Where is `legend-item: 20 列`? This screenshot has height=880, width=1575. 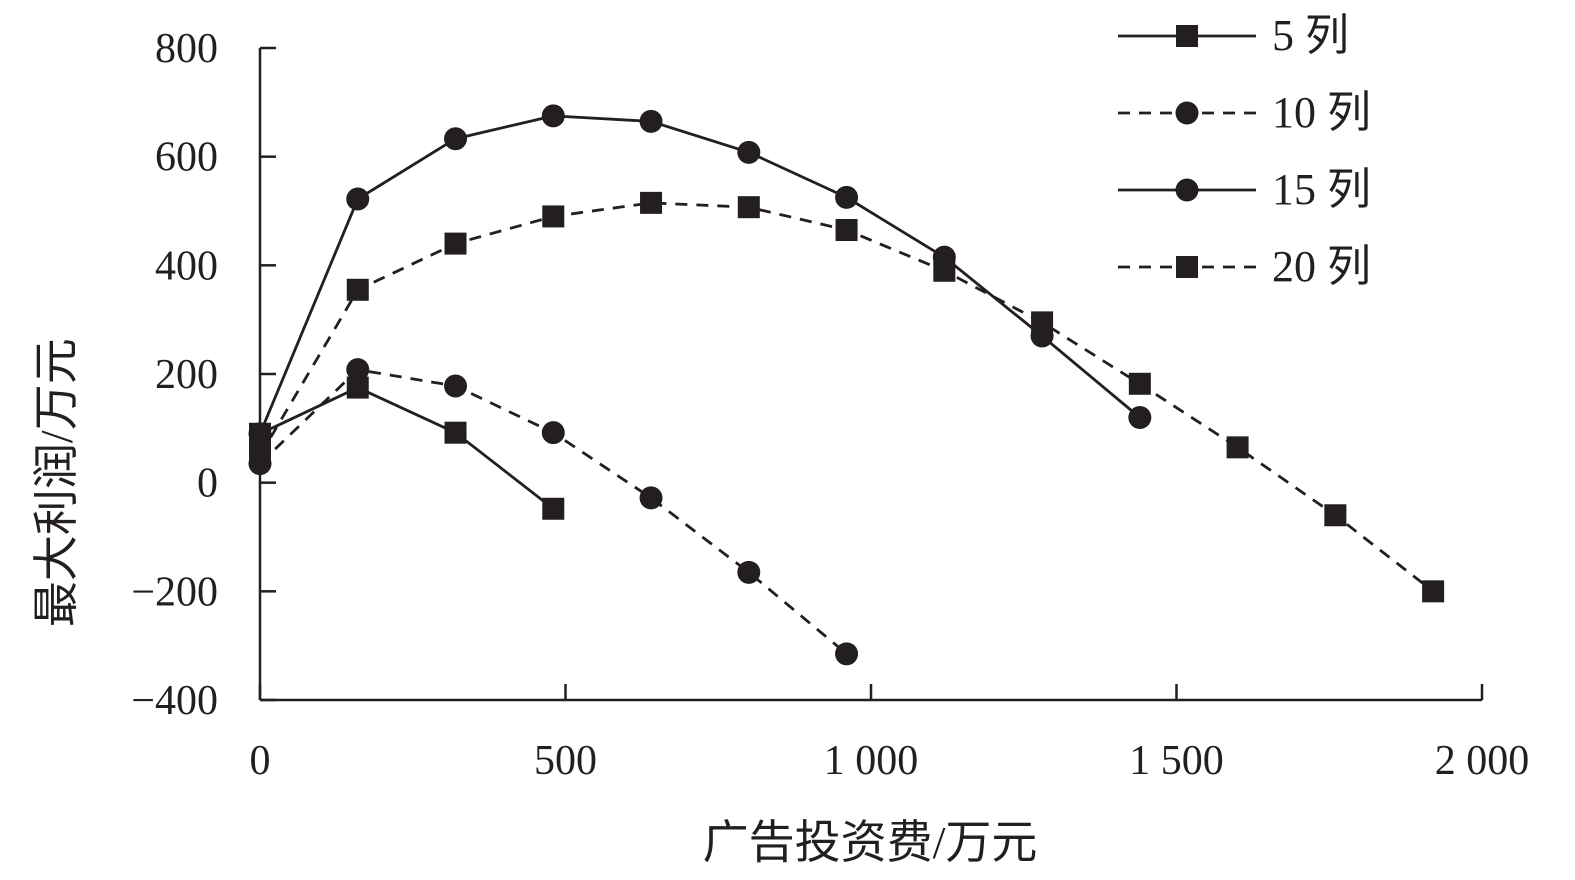
legend-item: 20 列 is located at coordinates (1244, 266).